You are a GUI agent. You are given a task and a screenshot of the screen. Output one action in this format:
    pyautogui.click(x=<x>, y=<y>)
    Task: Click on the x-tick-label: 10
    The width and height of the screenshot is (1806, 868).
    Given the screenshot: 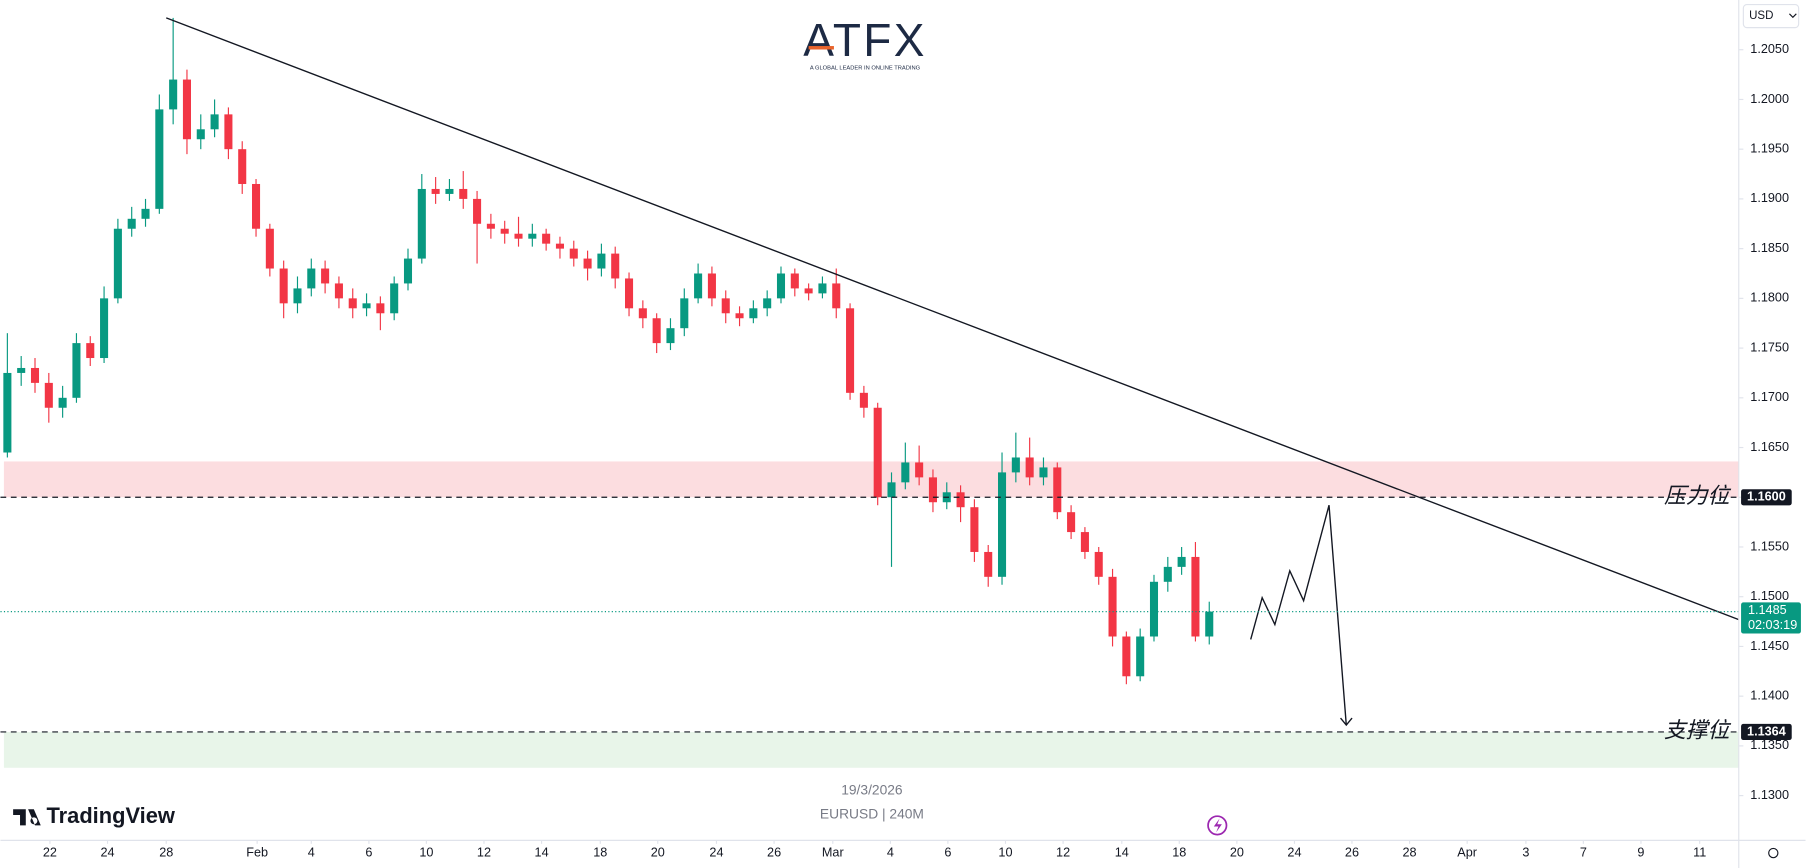 What is the action you would take?
    pyautogui.click(x=1005, y=852)
    